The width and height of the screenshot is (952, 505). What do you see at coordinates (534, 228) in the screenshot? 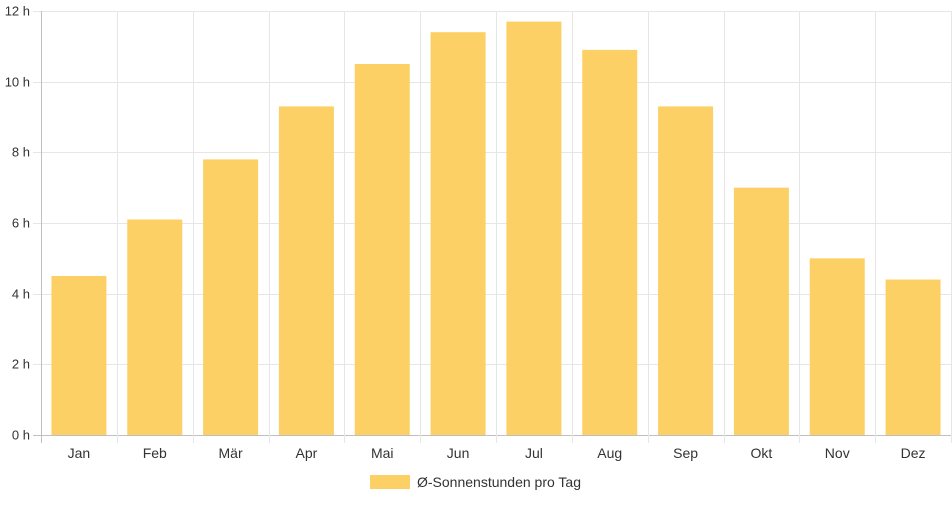
I see `bar-jul` at bounding box center [534, 228].